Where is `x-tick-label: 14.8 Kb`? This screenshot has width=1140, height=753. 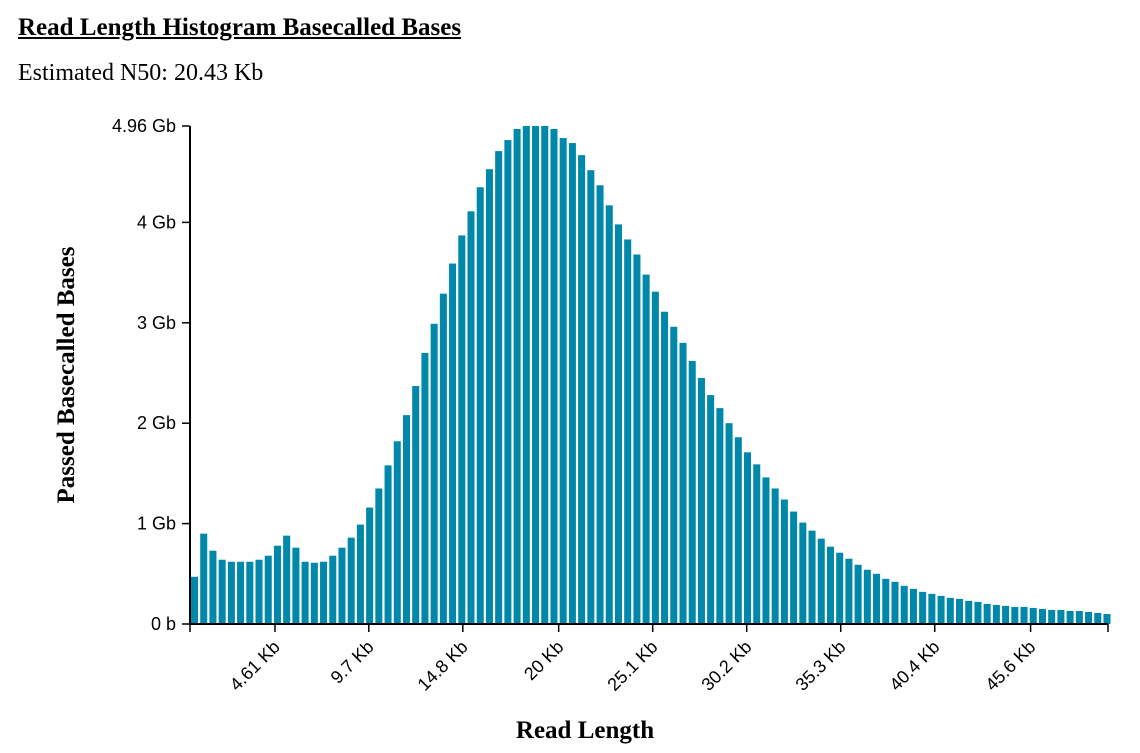
x-tick-label: 14.8 Kb is located at coordinates (443, 666).